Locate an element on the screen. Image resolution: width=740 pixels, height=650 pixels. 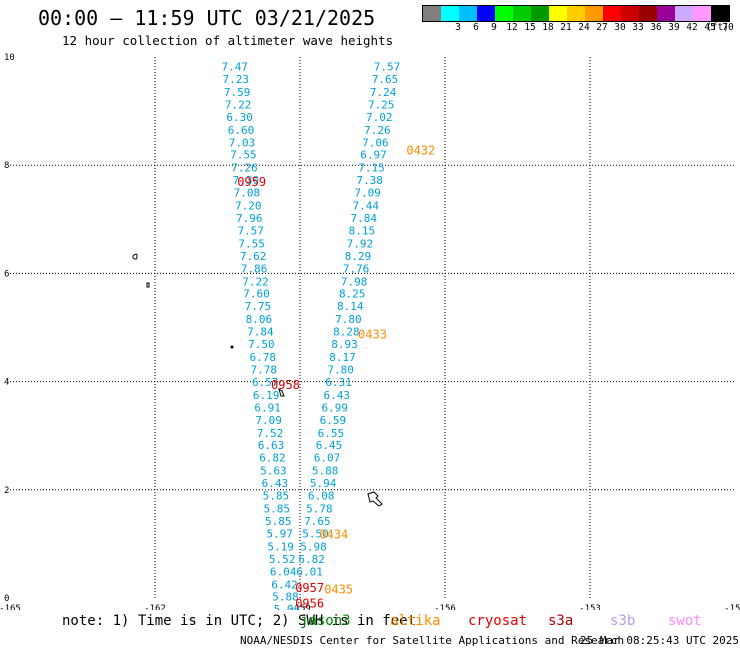
swh-value: 7.06 is located at coordinates (375, 142).